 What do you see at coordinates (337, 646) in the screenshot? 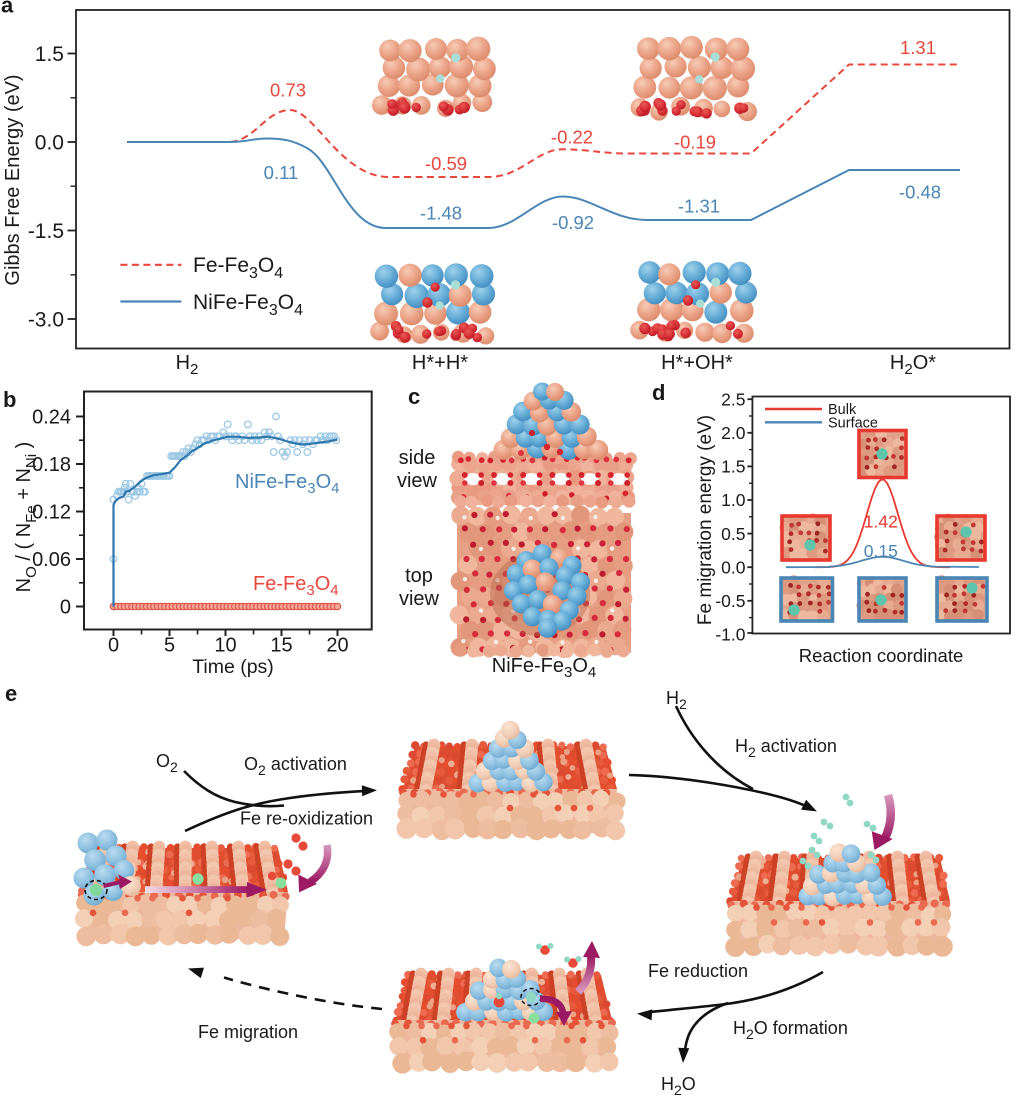
I see `svg-text: 20` at bounding box center [337, 646].